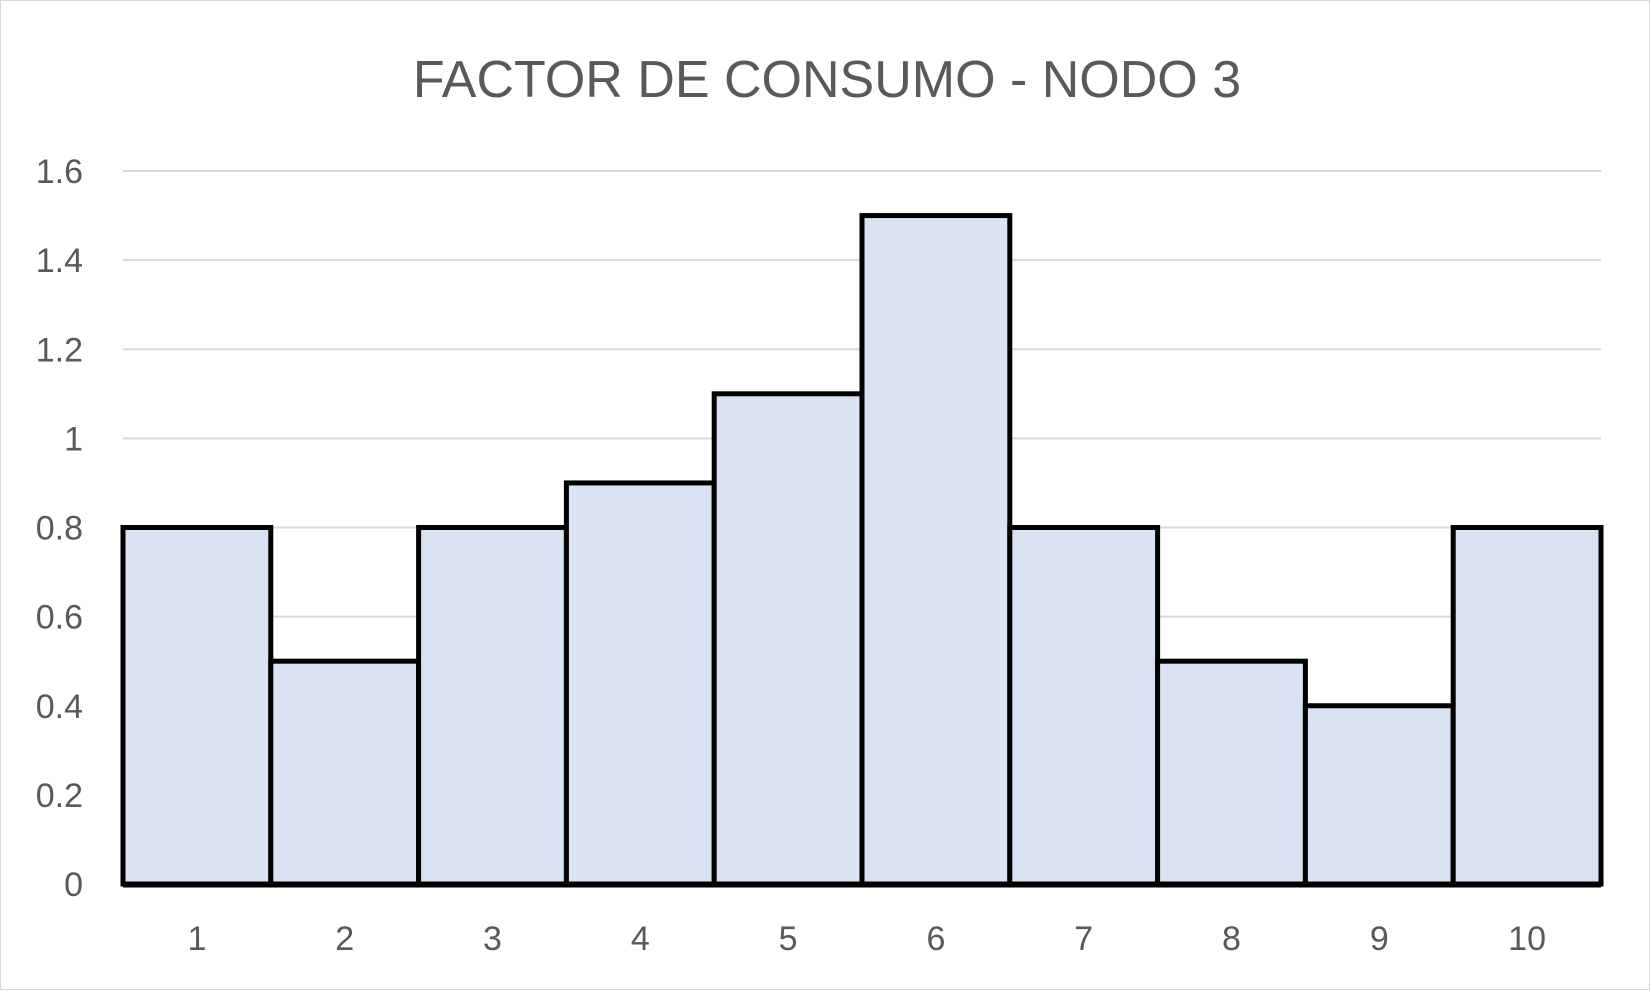  I want to click on y-tick-label: 0.6, so click(59, 618).